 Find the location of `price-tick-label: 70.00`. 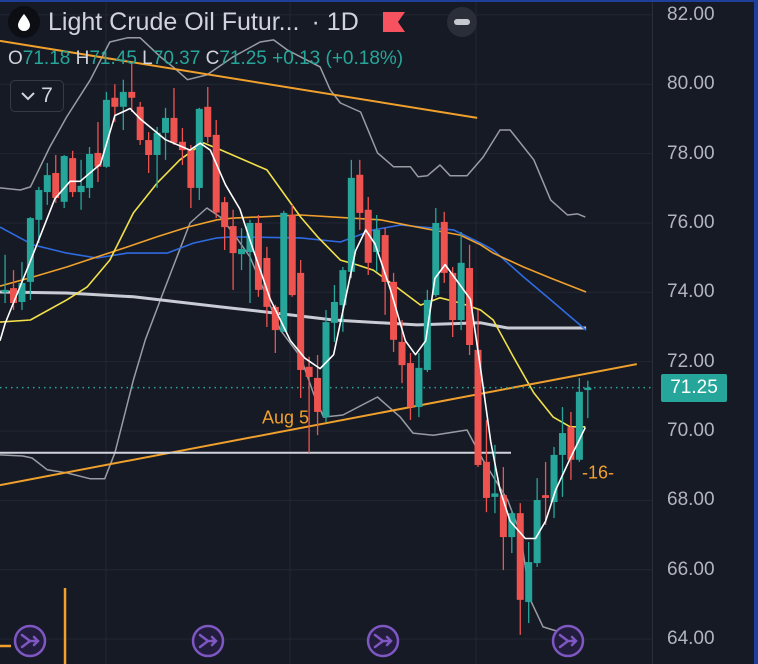

price-tick-label: 70.00 is located at coordinates (691, 430).